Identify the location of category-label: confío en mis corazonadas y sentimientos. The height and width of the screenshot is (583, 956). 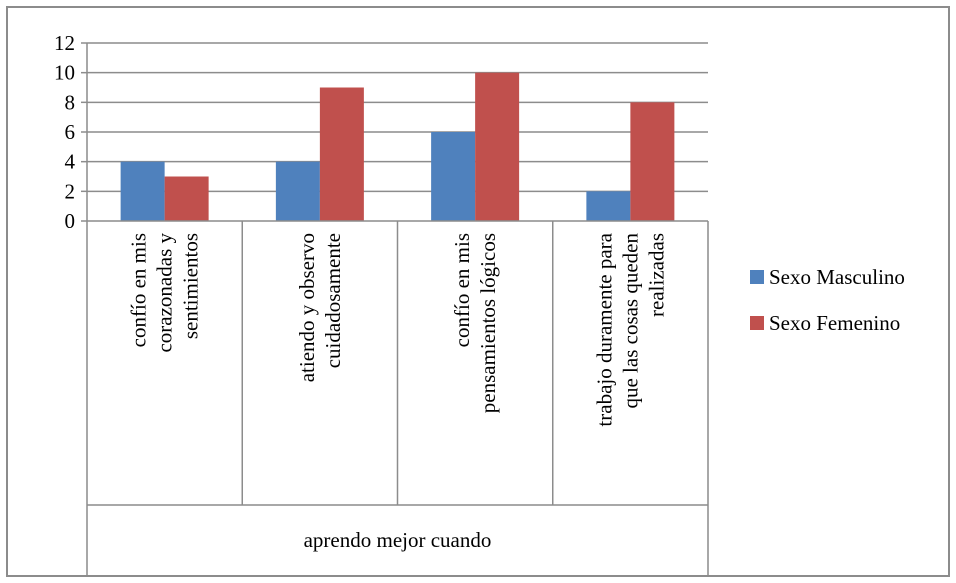
(165, 293).